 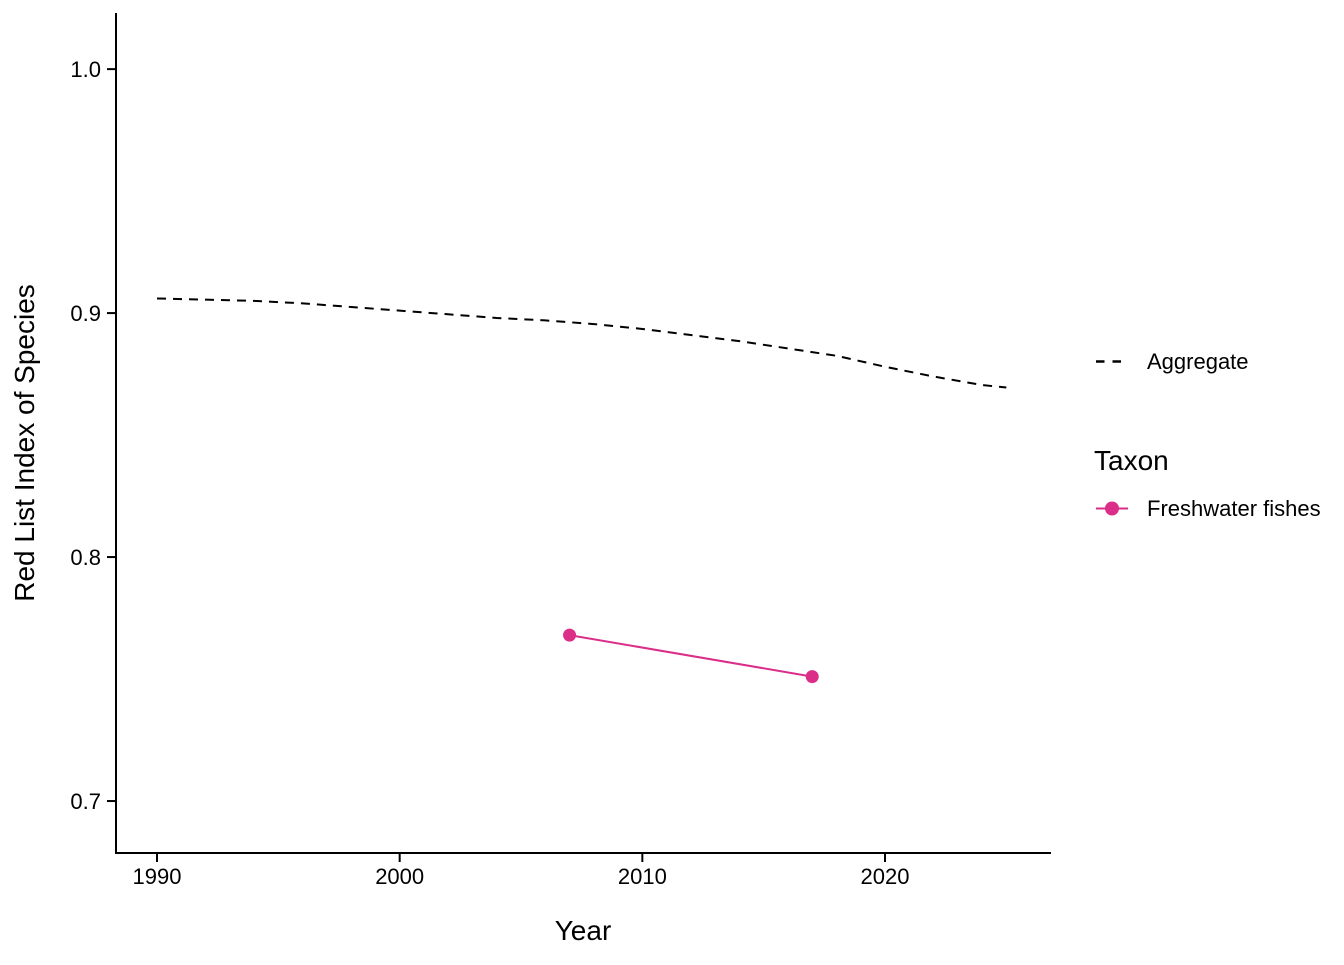 I want to click on legend-label-freshwater-fishes: Freshwater fishes, so click(x=1234, y=508).